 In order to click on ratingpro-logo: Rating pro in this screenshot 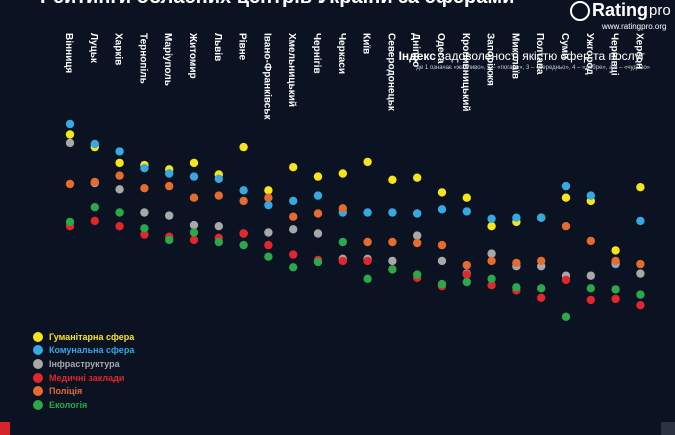, I will do `click(620, 10)`.